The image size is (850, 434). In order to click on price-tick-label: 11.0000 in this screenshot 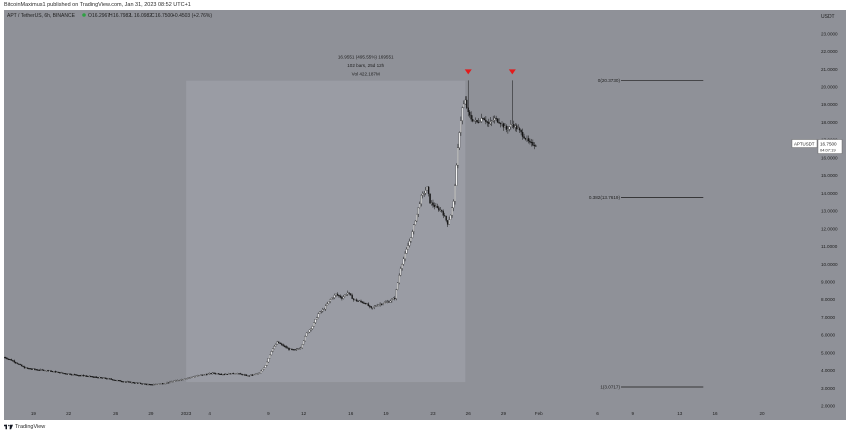, I will do `click(829, 246)`.